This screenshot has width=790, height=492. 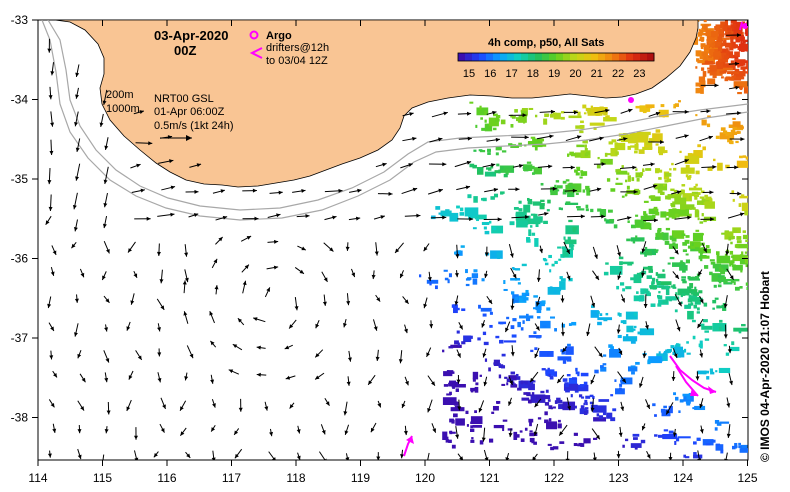 What do you see at coordinates (360, 478) in the screenshot?
I see `lon-tick-label: 119` at bounding box center [360, 478].